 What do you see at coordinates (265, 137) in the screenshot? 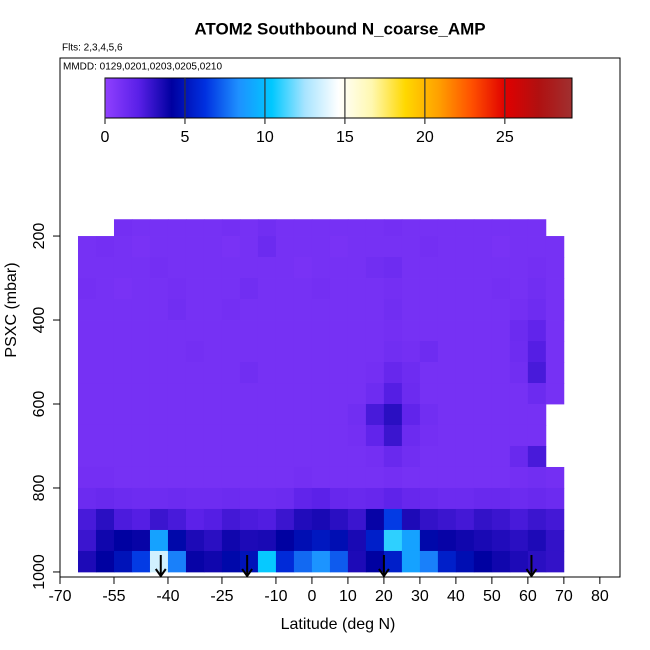
I see `colorbar-tick-label: 10` at bounding box center [265, 137].